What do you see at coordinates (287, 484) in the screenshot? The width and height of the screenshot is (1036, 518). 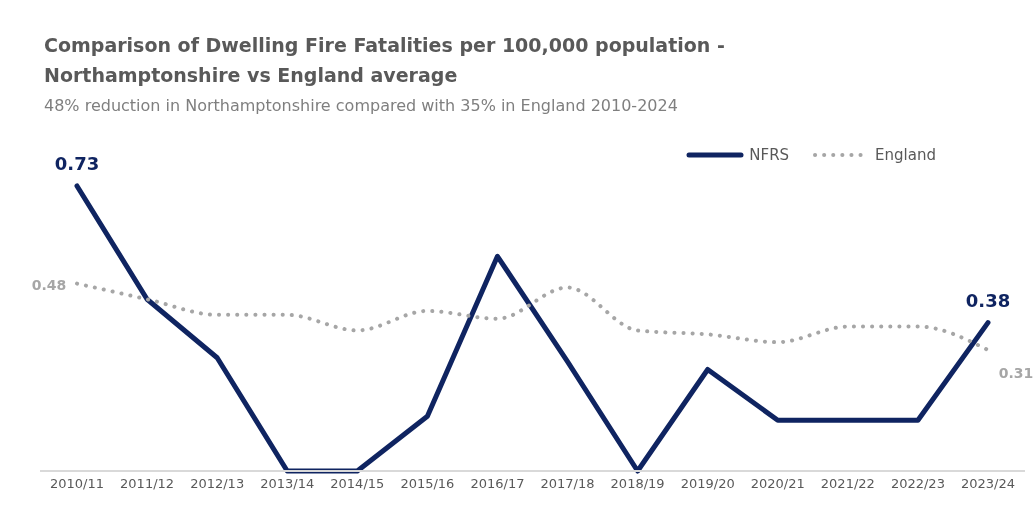 I see `x-tick-label: 2013/14` at bounding box center [287, 484].